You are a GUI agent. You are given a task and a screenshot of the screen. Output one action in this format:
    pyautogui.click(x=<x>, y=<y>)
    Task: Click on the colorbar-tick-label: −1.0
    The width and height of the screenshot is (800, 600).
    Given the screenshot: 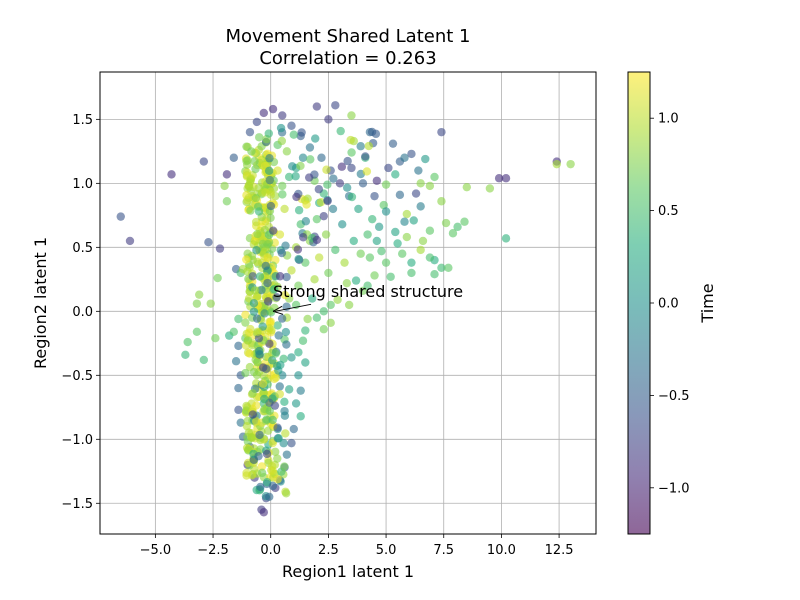 What is the action you would take?
    pyautogui.click(x=674, y=488)
    